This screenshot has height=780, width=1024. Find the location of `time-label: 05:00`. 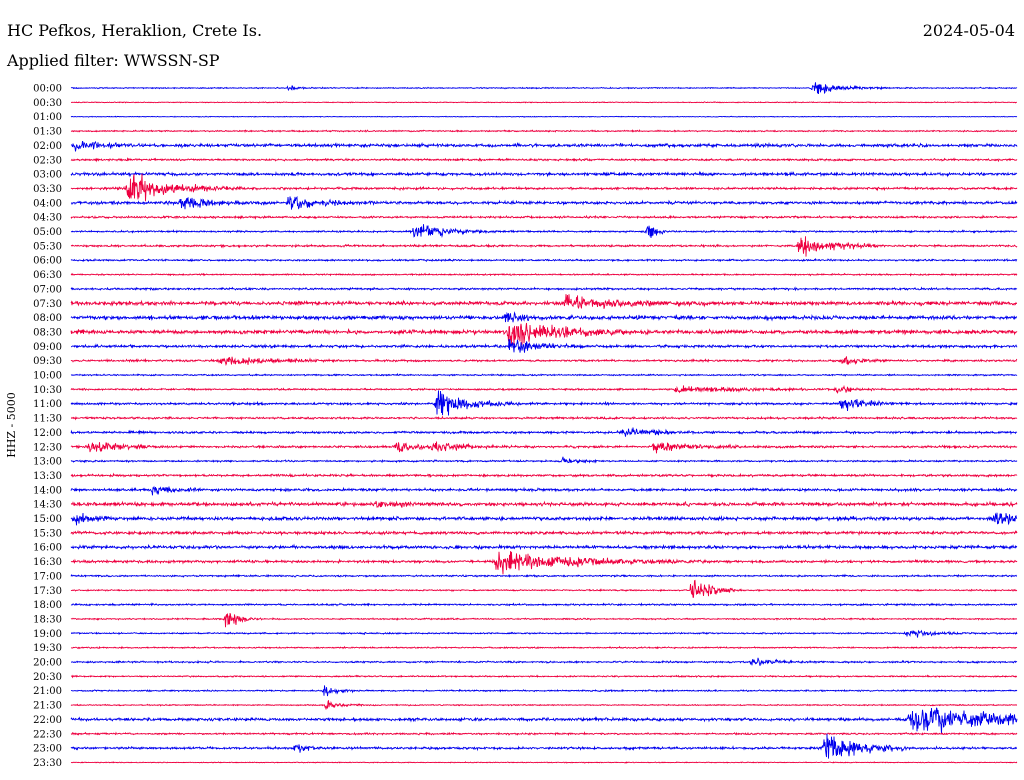

time-label: 05:00 is located at coordinates (47, 232).